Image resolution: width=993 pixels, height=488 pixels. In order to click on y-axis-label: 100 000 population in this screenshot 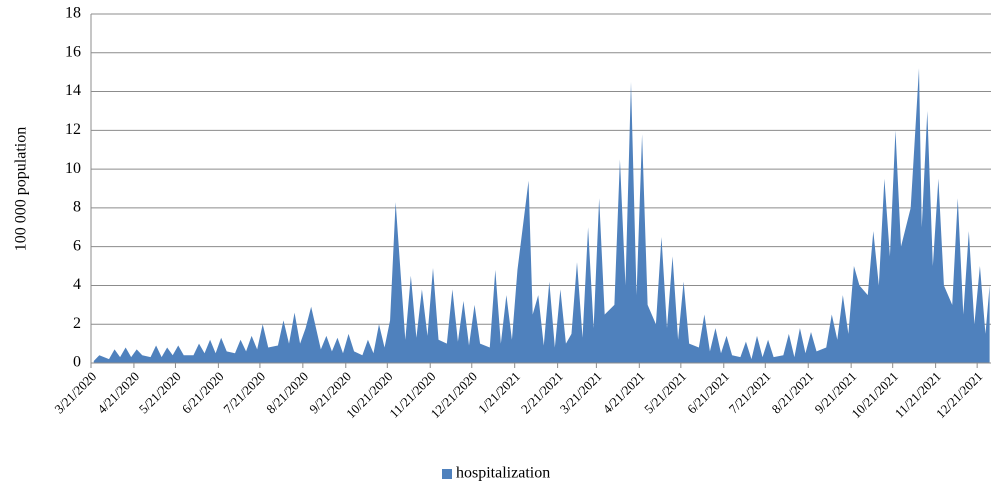, I will do `click(21, 189)`.